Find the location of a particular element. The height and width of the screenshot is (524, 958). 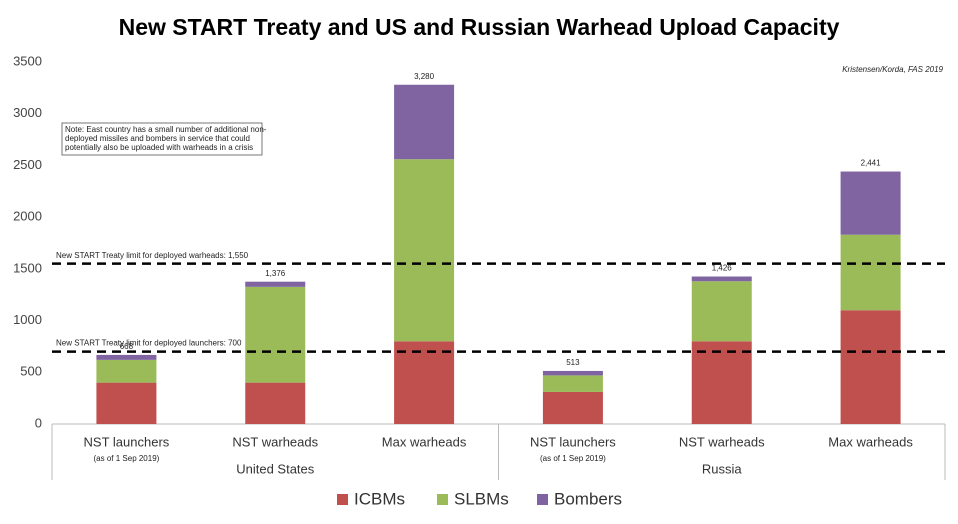

legend-label: SLBMs is located at coordinates (481, 498).